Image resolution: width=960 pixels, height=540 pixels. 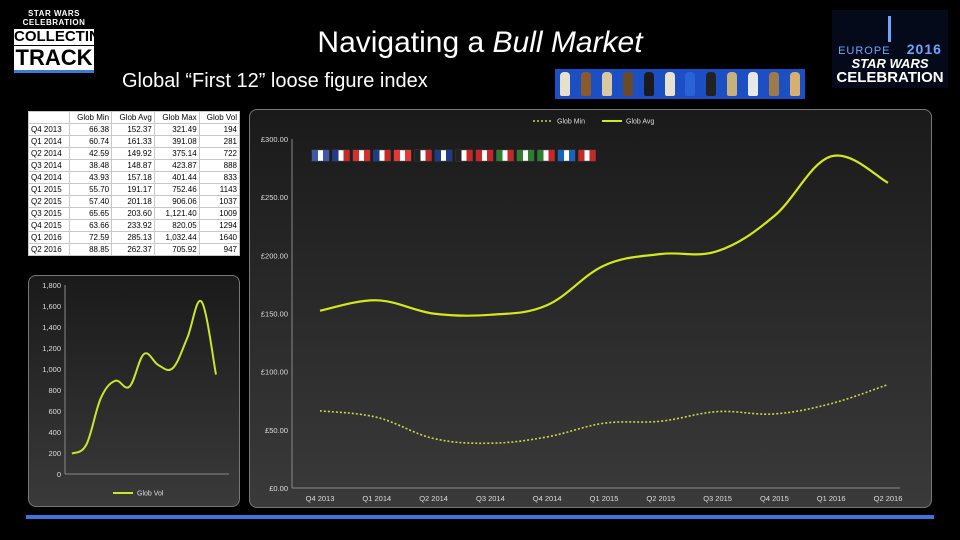 I want to click on y-tick-label: 1,400, so click(x=51, y=327).